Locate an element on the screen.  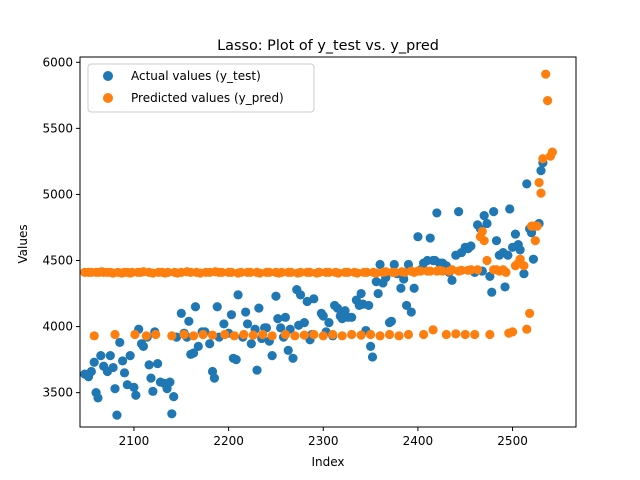
y-tick-label: 6000 is located at coordinates (57, 62).